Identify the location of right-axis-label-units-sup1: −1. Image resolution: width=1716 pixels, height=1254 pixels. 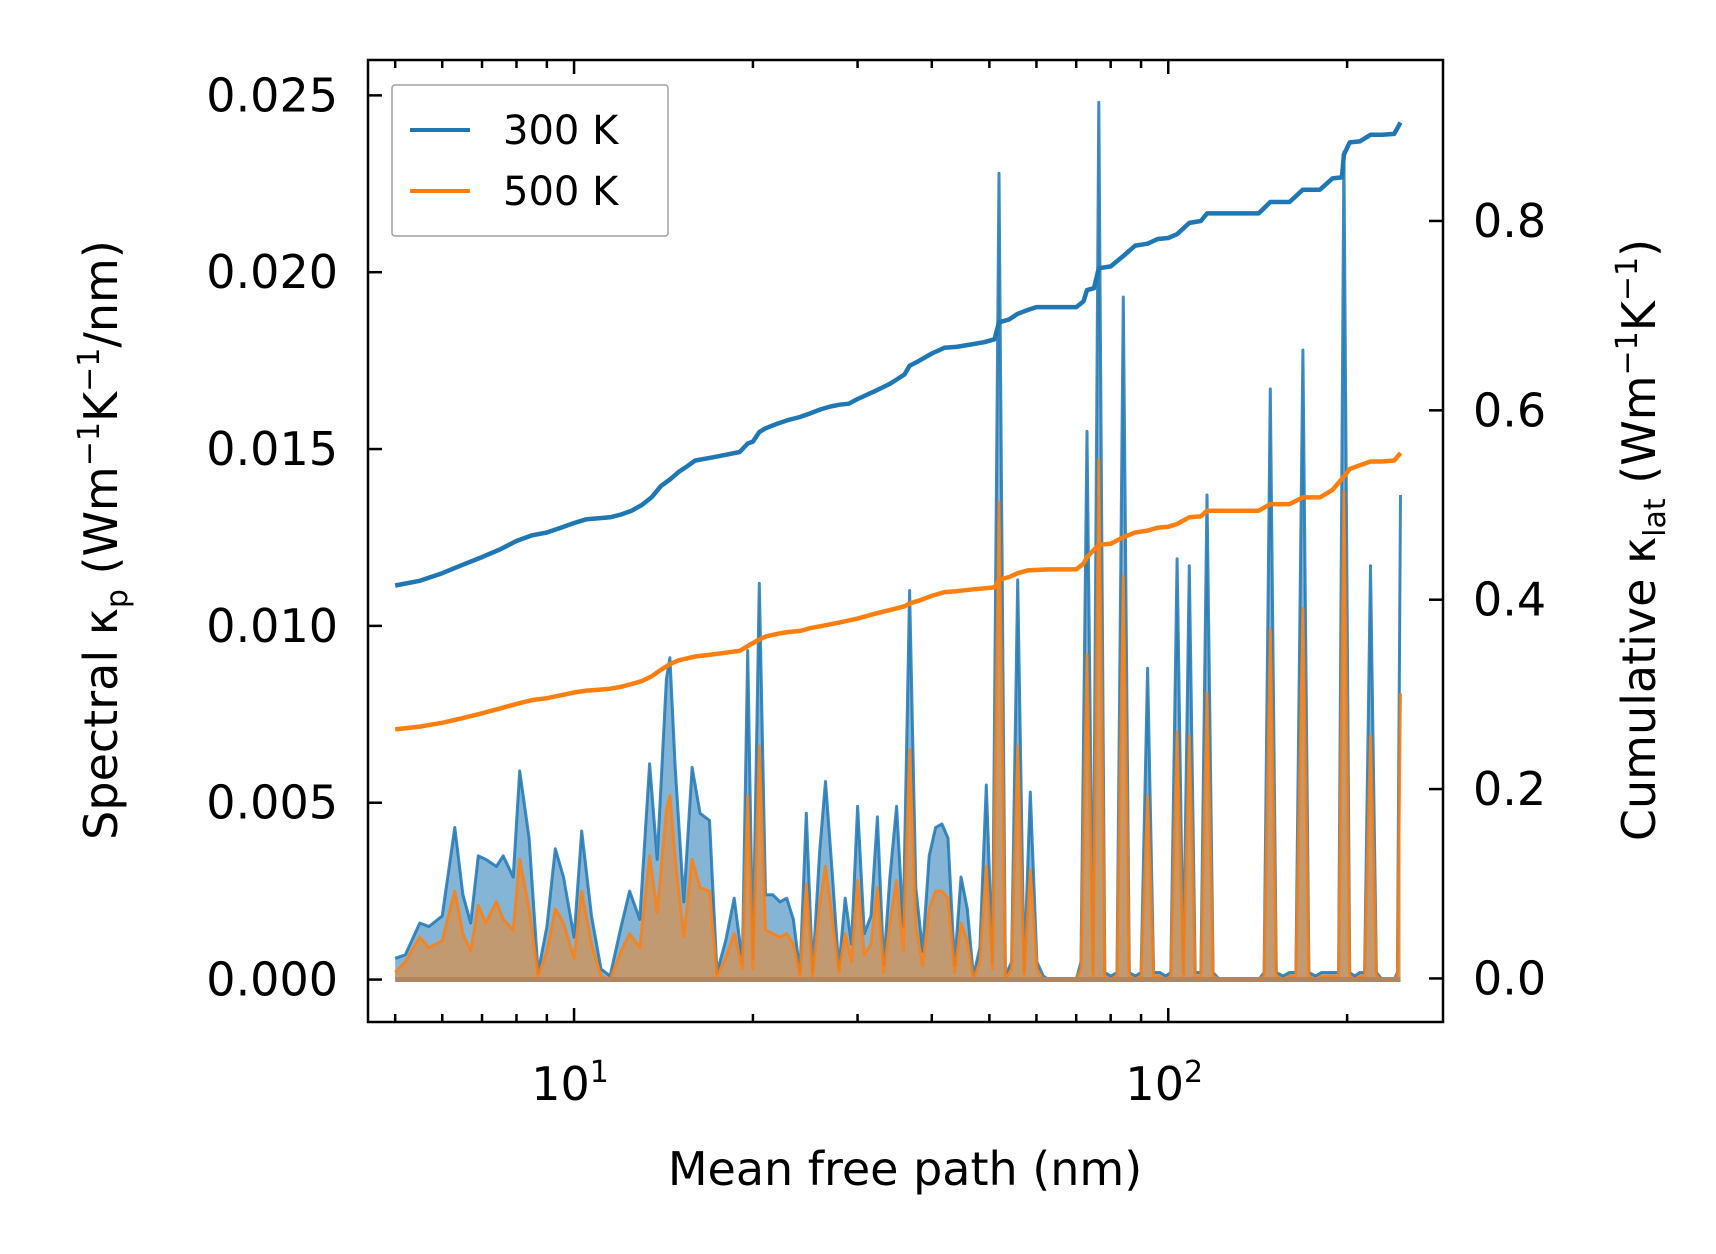
(1627, 353).